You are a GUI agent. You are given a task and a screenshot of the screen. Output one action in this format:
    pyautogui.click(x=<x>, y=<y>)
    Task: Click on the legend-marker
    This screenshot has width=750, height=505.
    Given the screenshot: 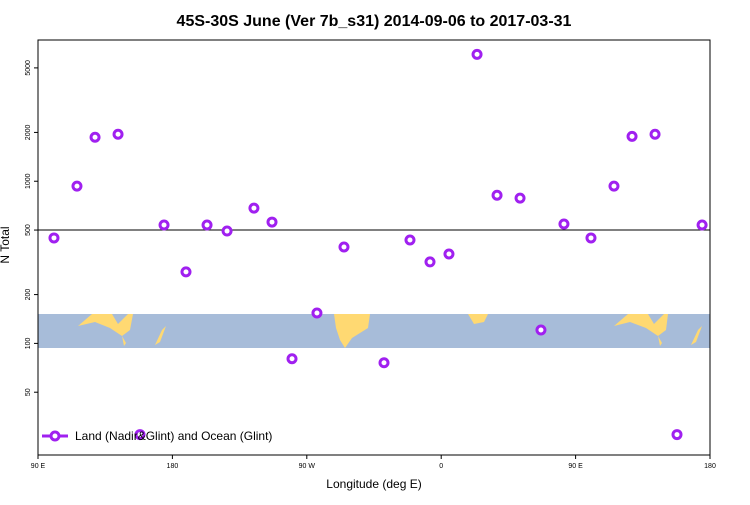 What is the action you would take?
    pyautogui.click(x=55, y=436)
    